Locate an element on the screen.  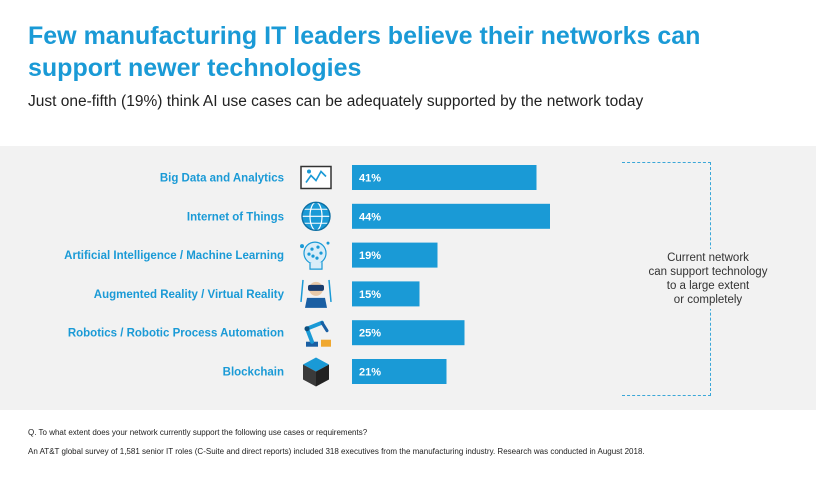
bar-row: Blockchain 21% is located at coordinates (335, 372).